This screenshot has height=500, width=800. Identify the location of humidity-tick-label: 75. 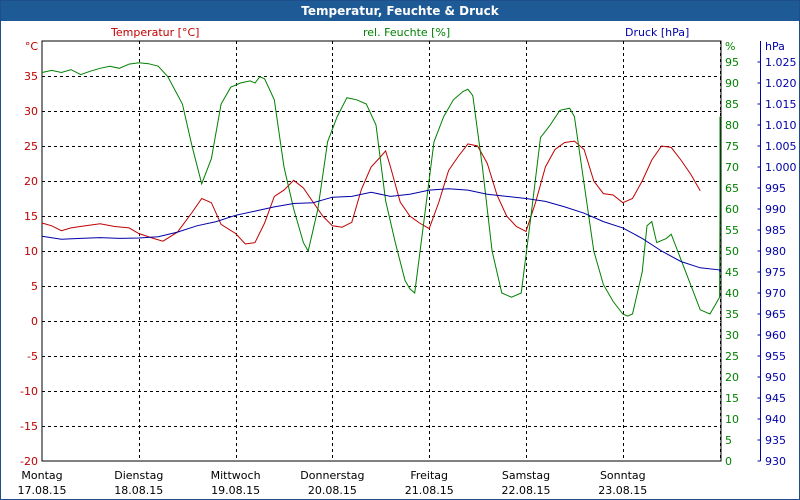
(732, 146).